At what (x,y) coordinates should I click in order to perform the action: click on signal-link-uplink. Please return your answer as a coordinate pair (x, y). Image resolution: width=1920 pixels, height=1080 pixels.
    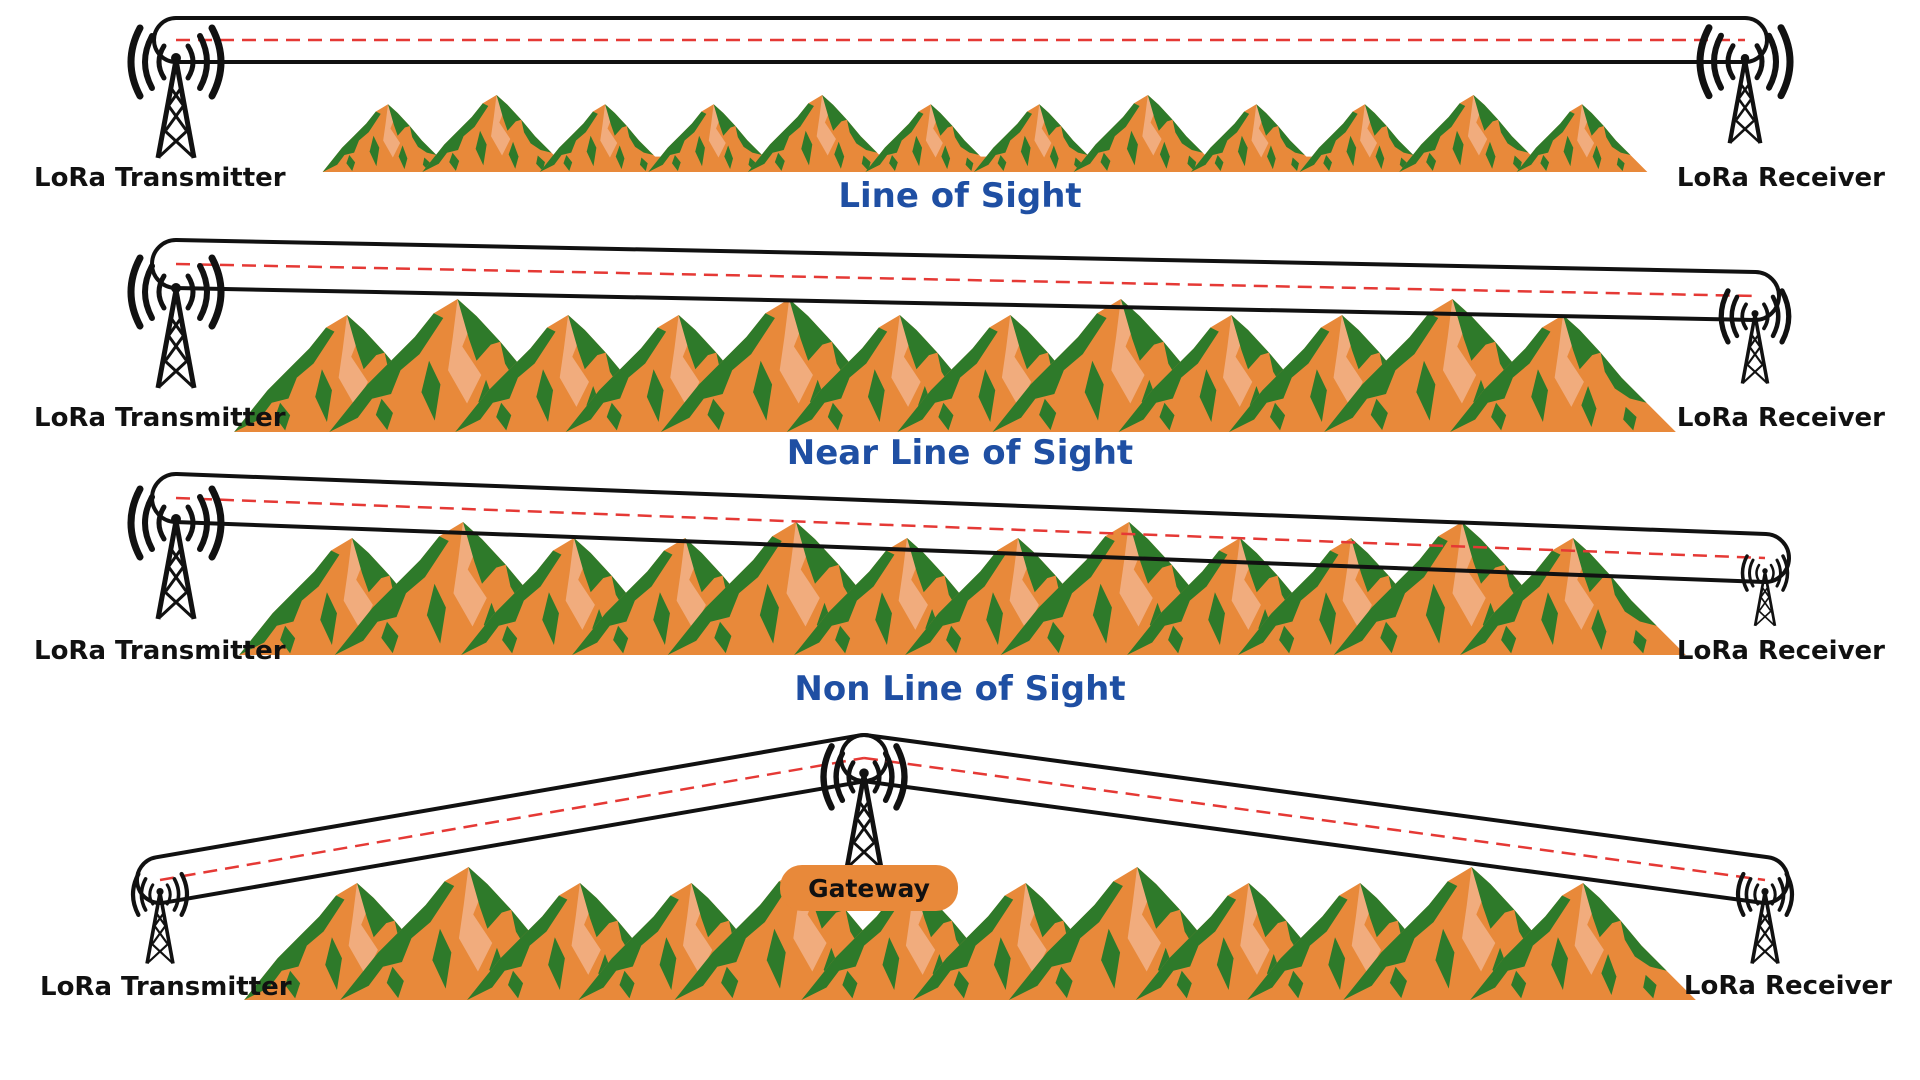
    Looking at the image, I should click on (512, 819).